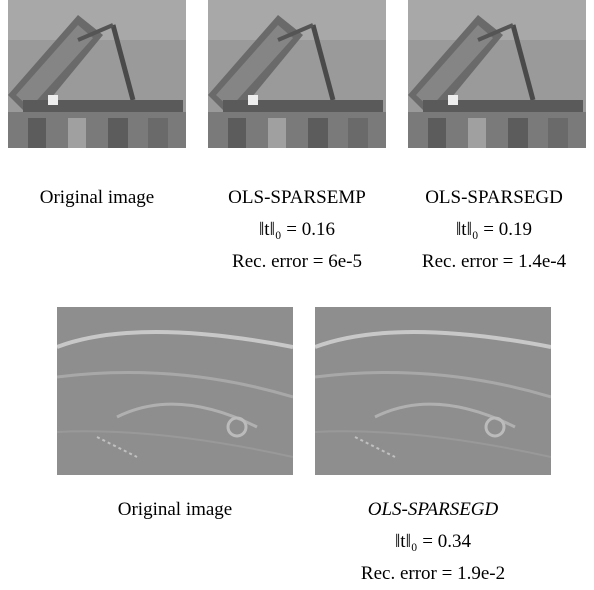 The image size is (594, 590). I want to click on sparsity: ‖t‖₀ = 0.19, so click(494, 229).